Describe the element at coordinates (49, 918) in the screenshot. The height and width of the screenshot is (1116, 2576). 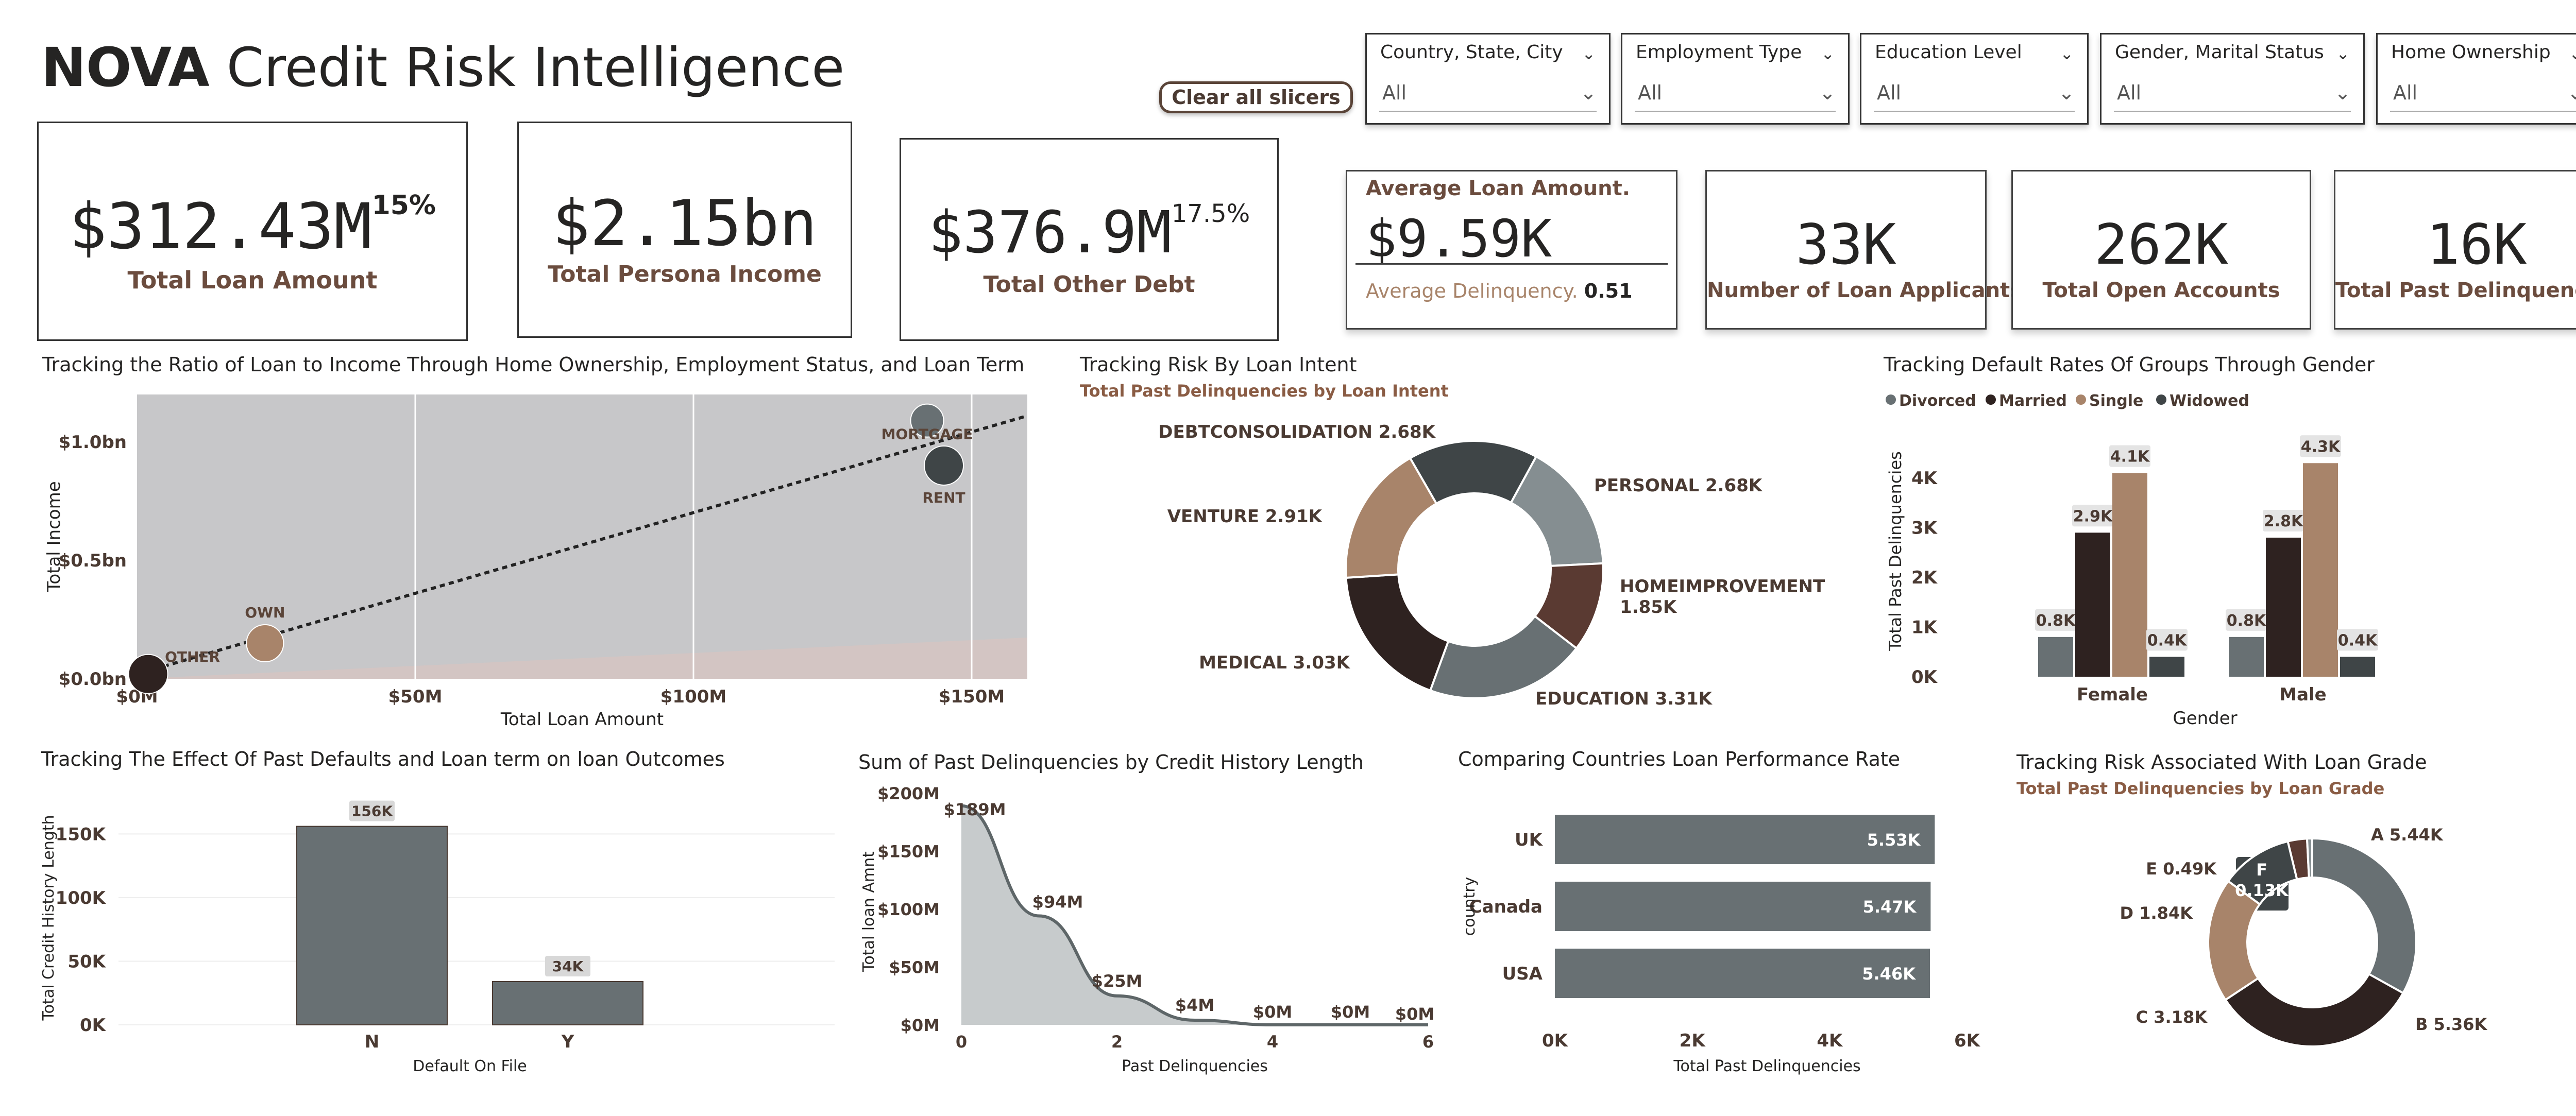
I see `default-y-label: Total Credit History Length` at that location.